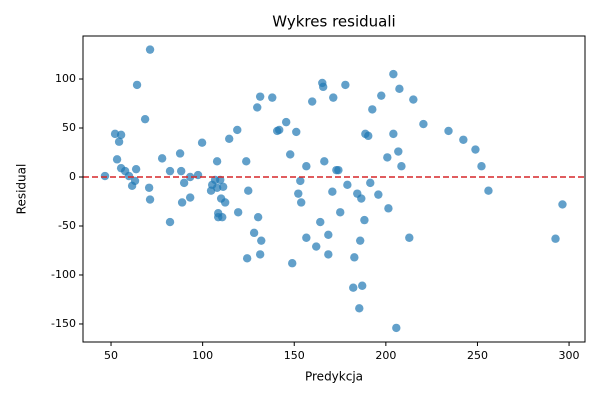 The image size is (600, 400). Describe the element at coordinates (63, 274) in the screenshot. I see `y-tick-label: -100` at that location.